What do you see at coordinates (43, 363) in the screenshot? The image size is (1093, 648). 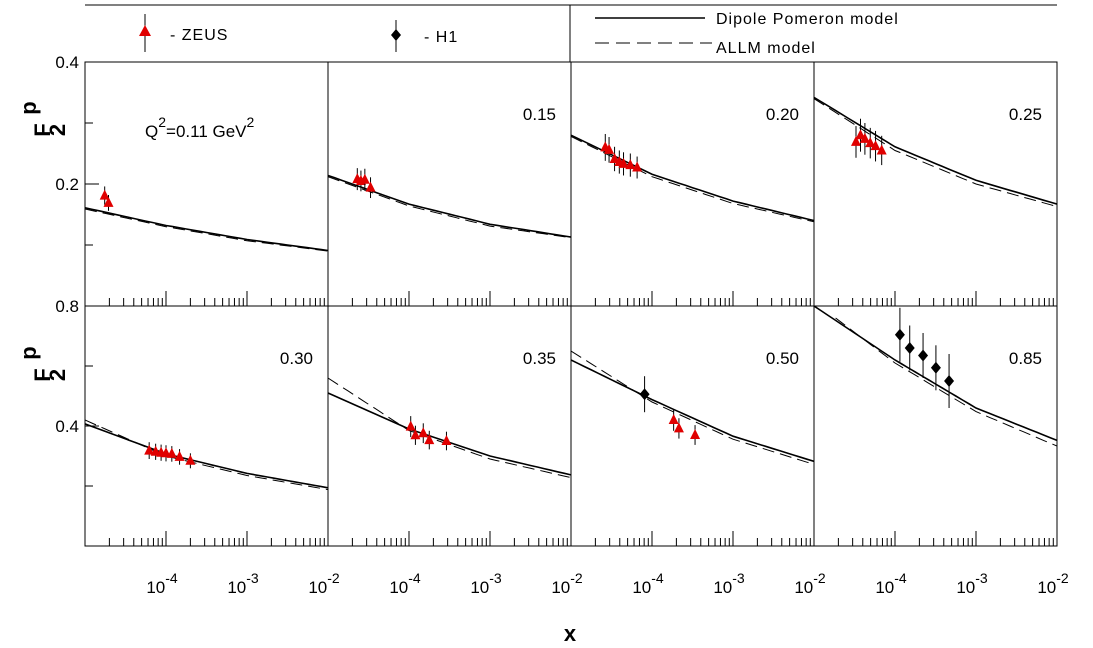 I see `y-axis-title-bottom: F p 2` at bounding box center [43, 363].